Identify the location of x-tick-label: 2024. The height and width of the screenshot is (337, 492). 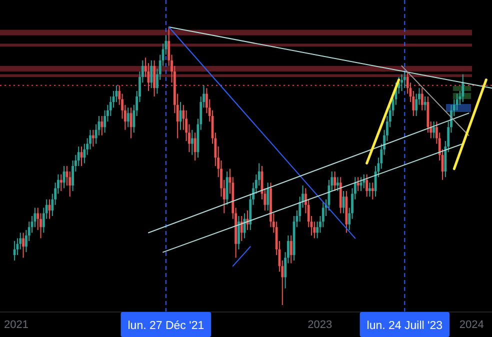
(471, 324).